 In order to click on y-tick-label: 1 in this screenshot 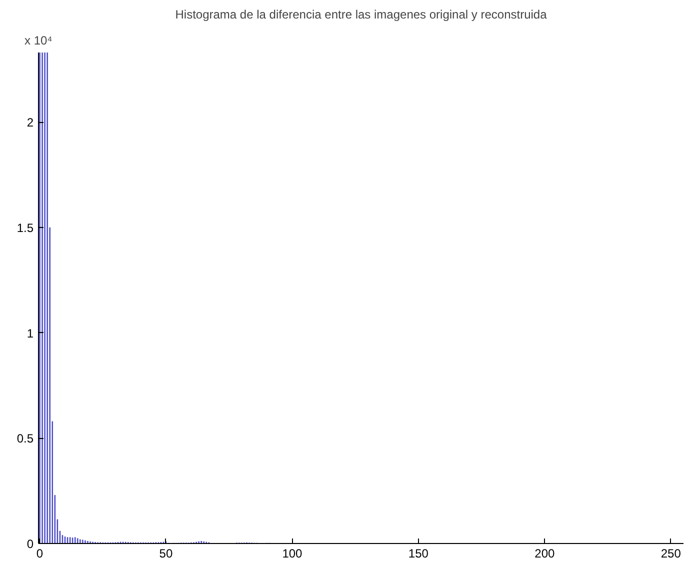, I will do `click(30, 333)`.